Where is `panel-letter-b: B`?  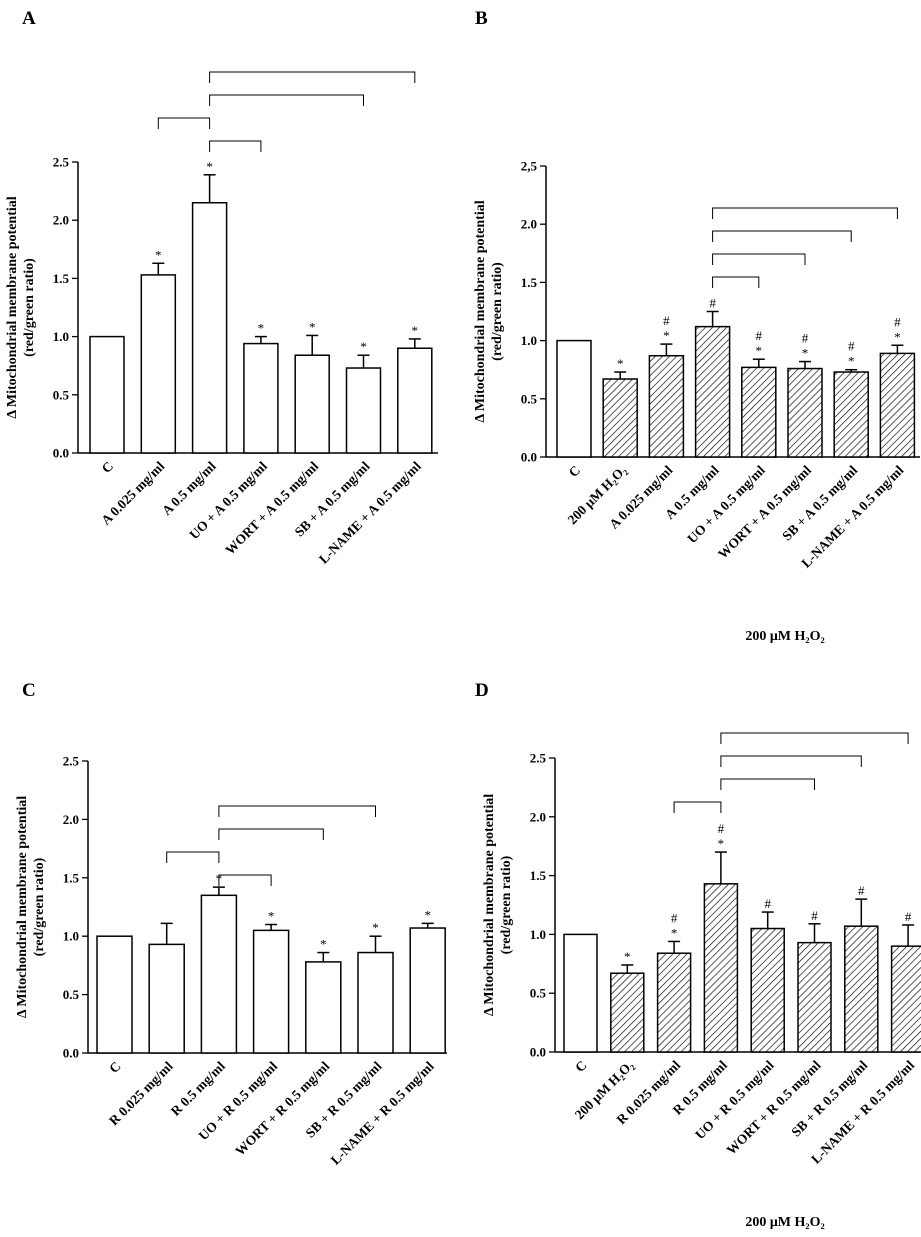 panel-letter-b: B is located at coordinates (481, 18).